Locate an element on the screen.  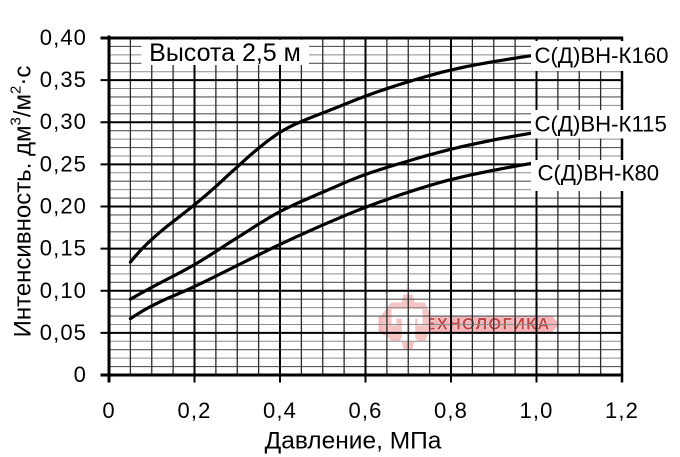
svg-text: 1,0 is located at coordinates (537, 410).